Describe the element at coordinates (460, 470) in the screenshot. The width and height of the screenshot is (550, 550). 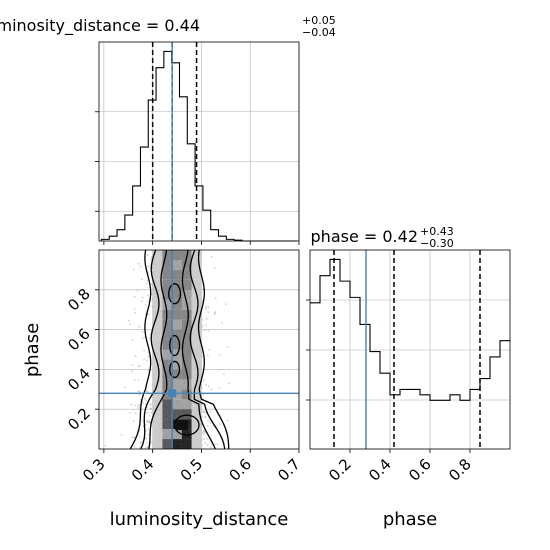
I see `phase-histogram-x-tick-label: 0.8` at that location.